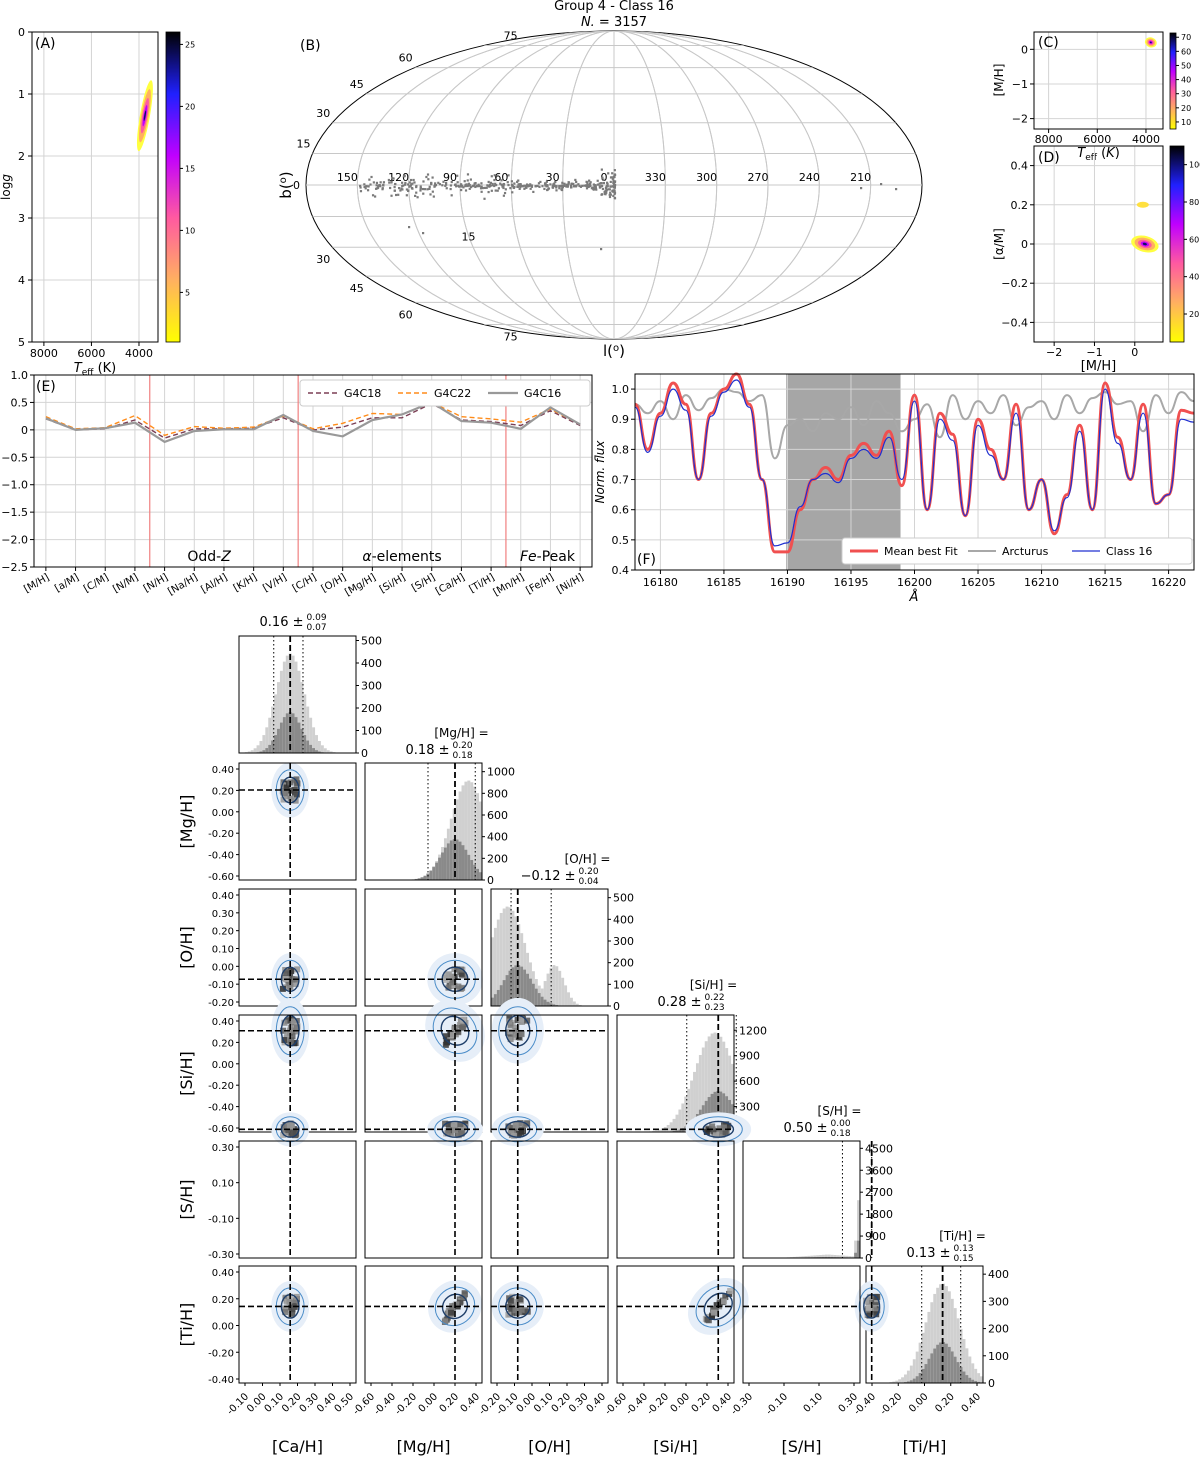 The height and width of the screenshot is (1462, 1200). What do you see at coordinates (362, 393) in the screenshot?
I see `legend-label: G4C18` at bounding box center [362, 393].